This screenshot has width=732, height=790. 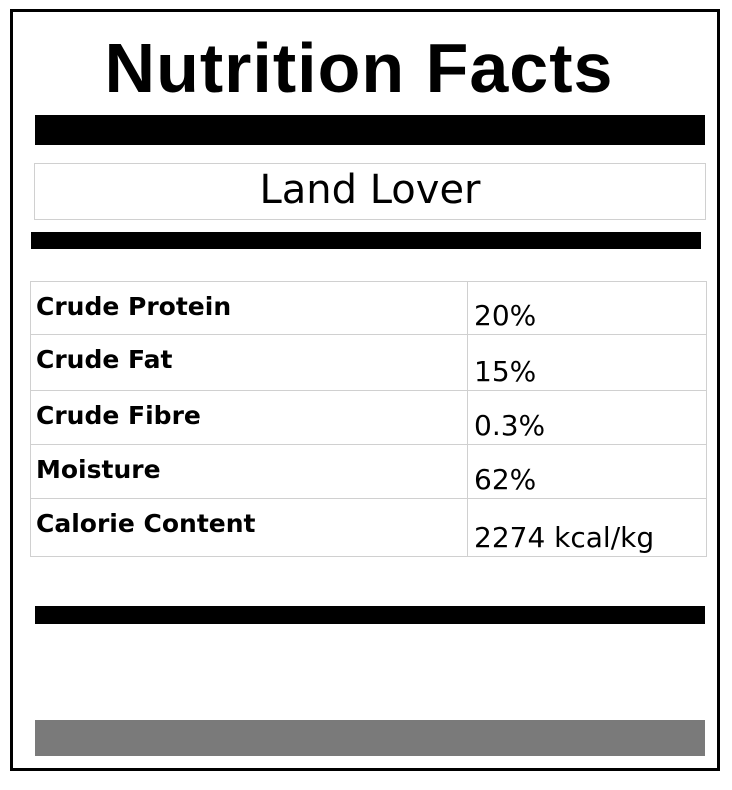 I want to click on nutrient-name: Crude Fibre, so click(x=249, y=417).